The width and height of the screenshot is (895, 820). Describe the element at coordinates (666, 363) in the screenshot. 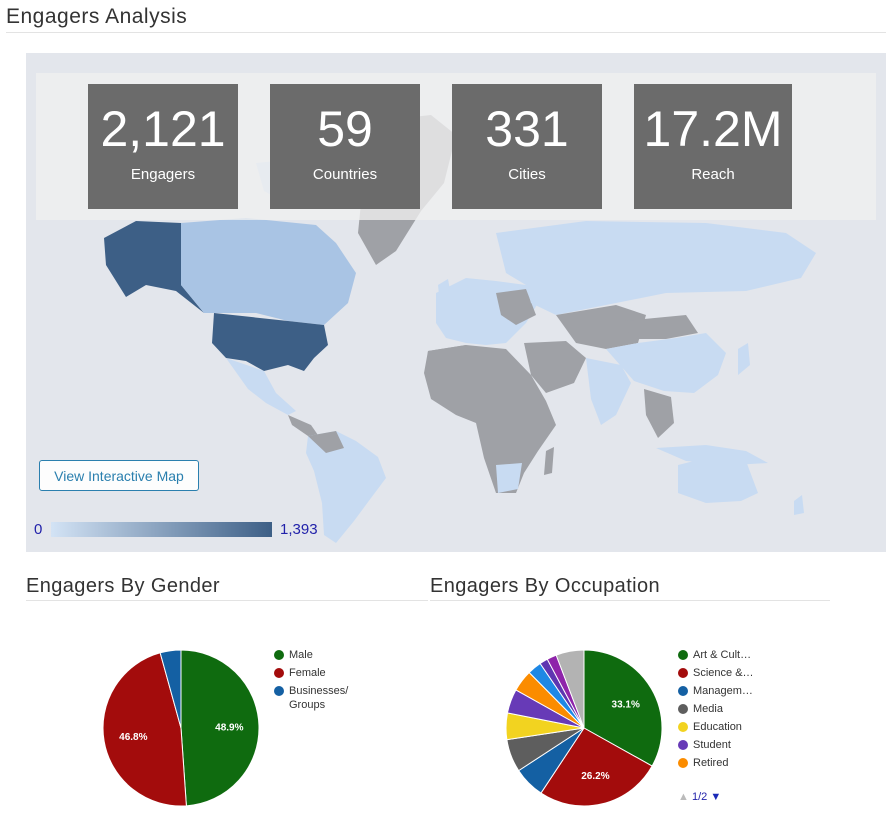

I see `map-region-china` at that location.